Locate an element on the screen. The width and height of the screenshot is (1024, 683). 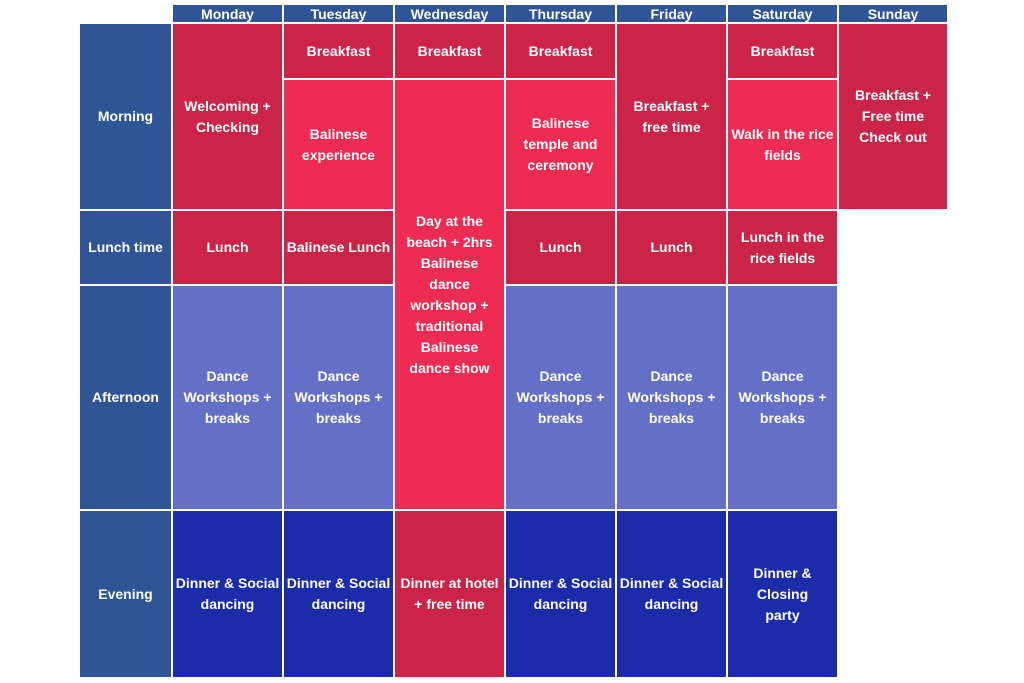
monday-morning-cell: Welcoming + Checking is located at coordinates (227, 116).